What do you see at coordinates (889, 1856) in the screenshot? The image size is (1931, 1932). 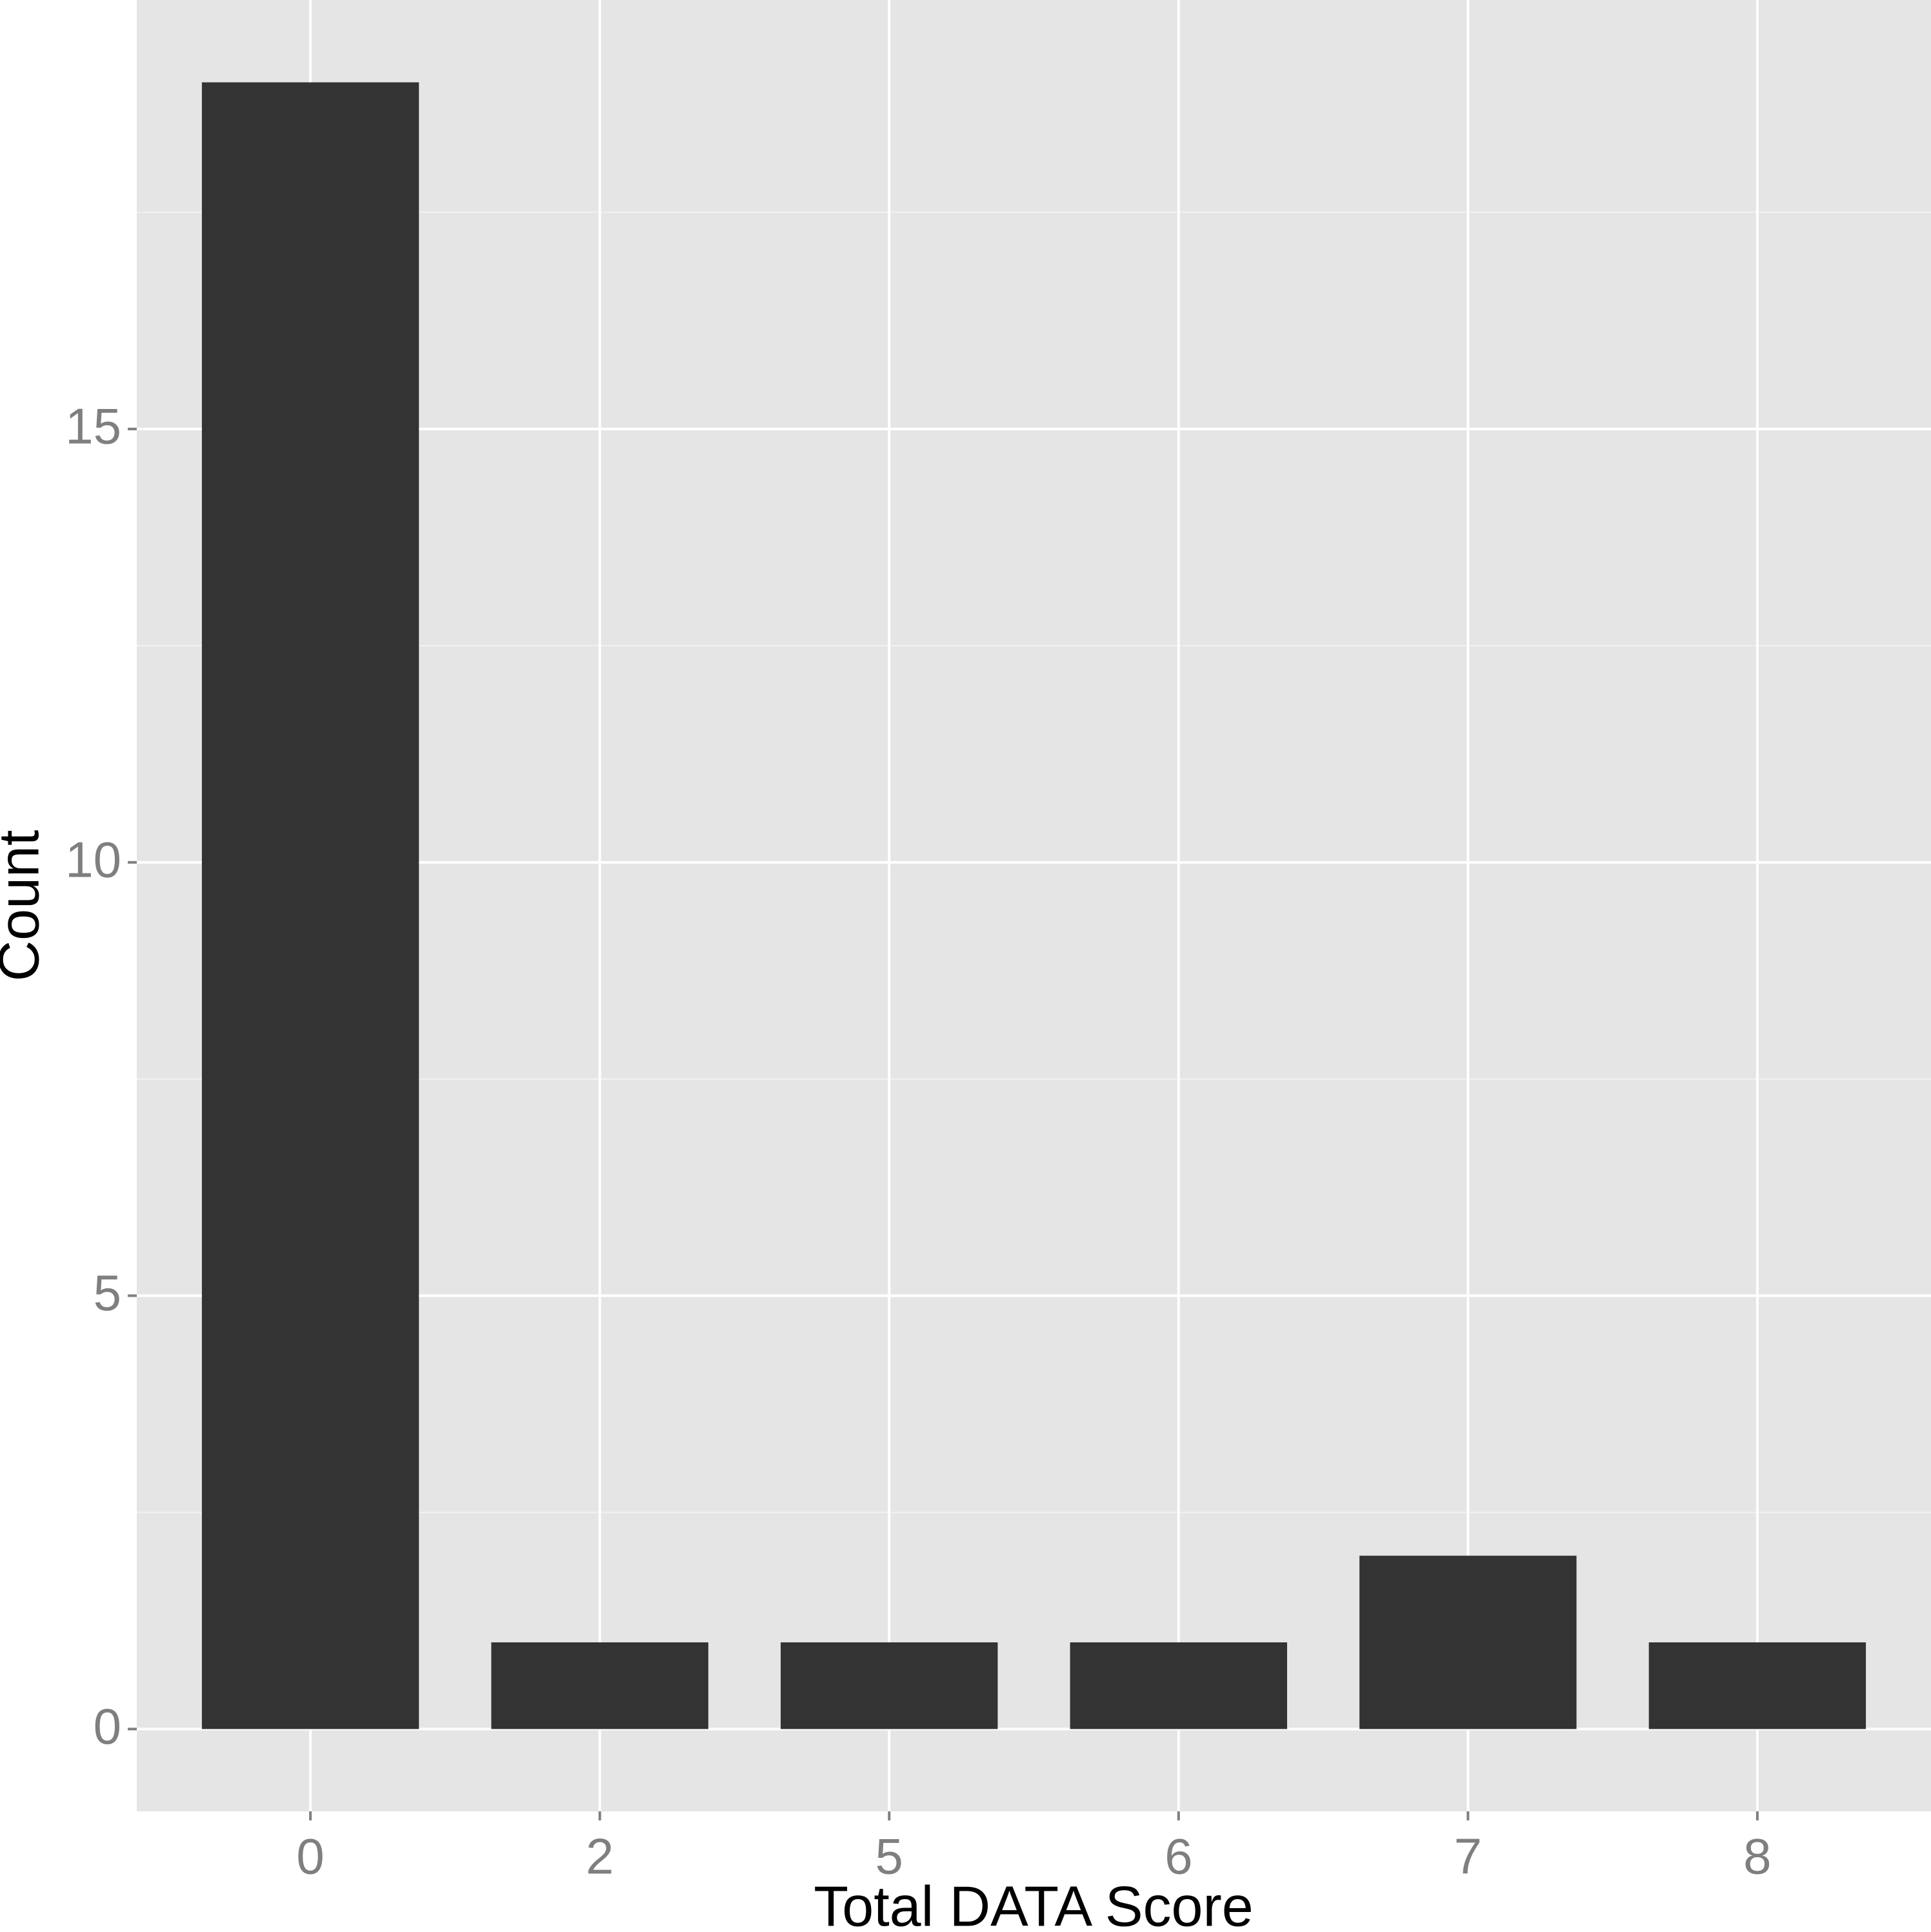 I see `x-tick-label: 5` at bounding box center [889, 1856].